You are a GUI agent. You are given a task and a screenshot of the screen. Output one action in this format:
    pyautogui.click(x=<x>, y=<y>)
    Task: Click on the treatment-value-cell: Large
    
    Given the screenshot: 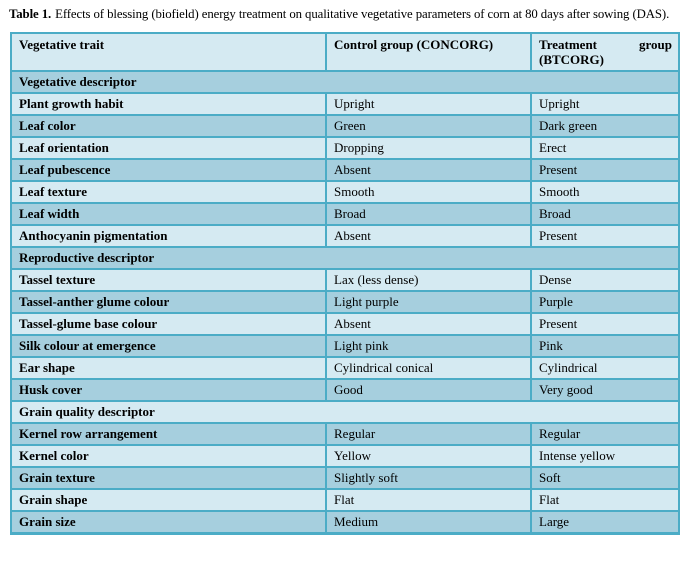 What is the action you would take?
    pyautogui.click(x=605, y=522)
    